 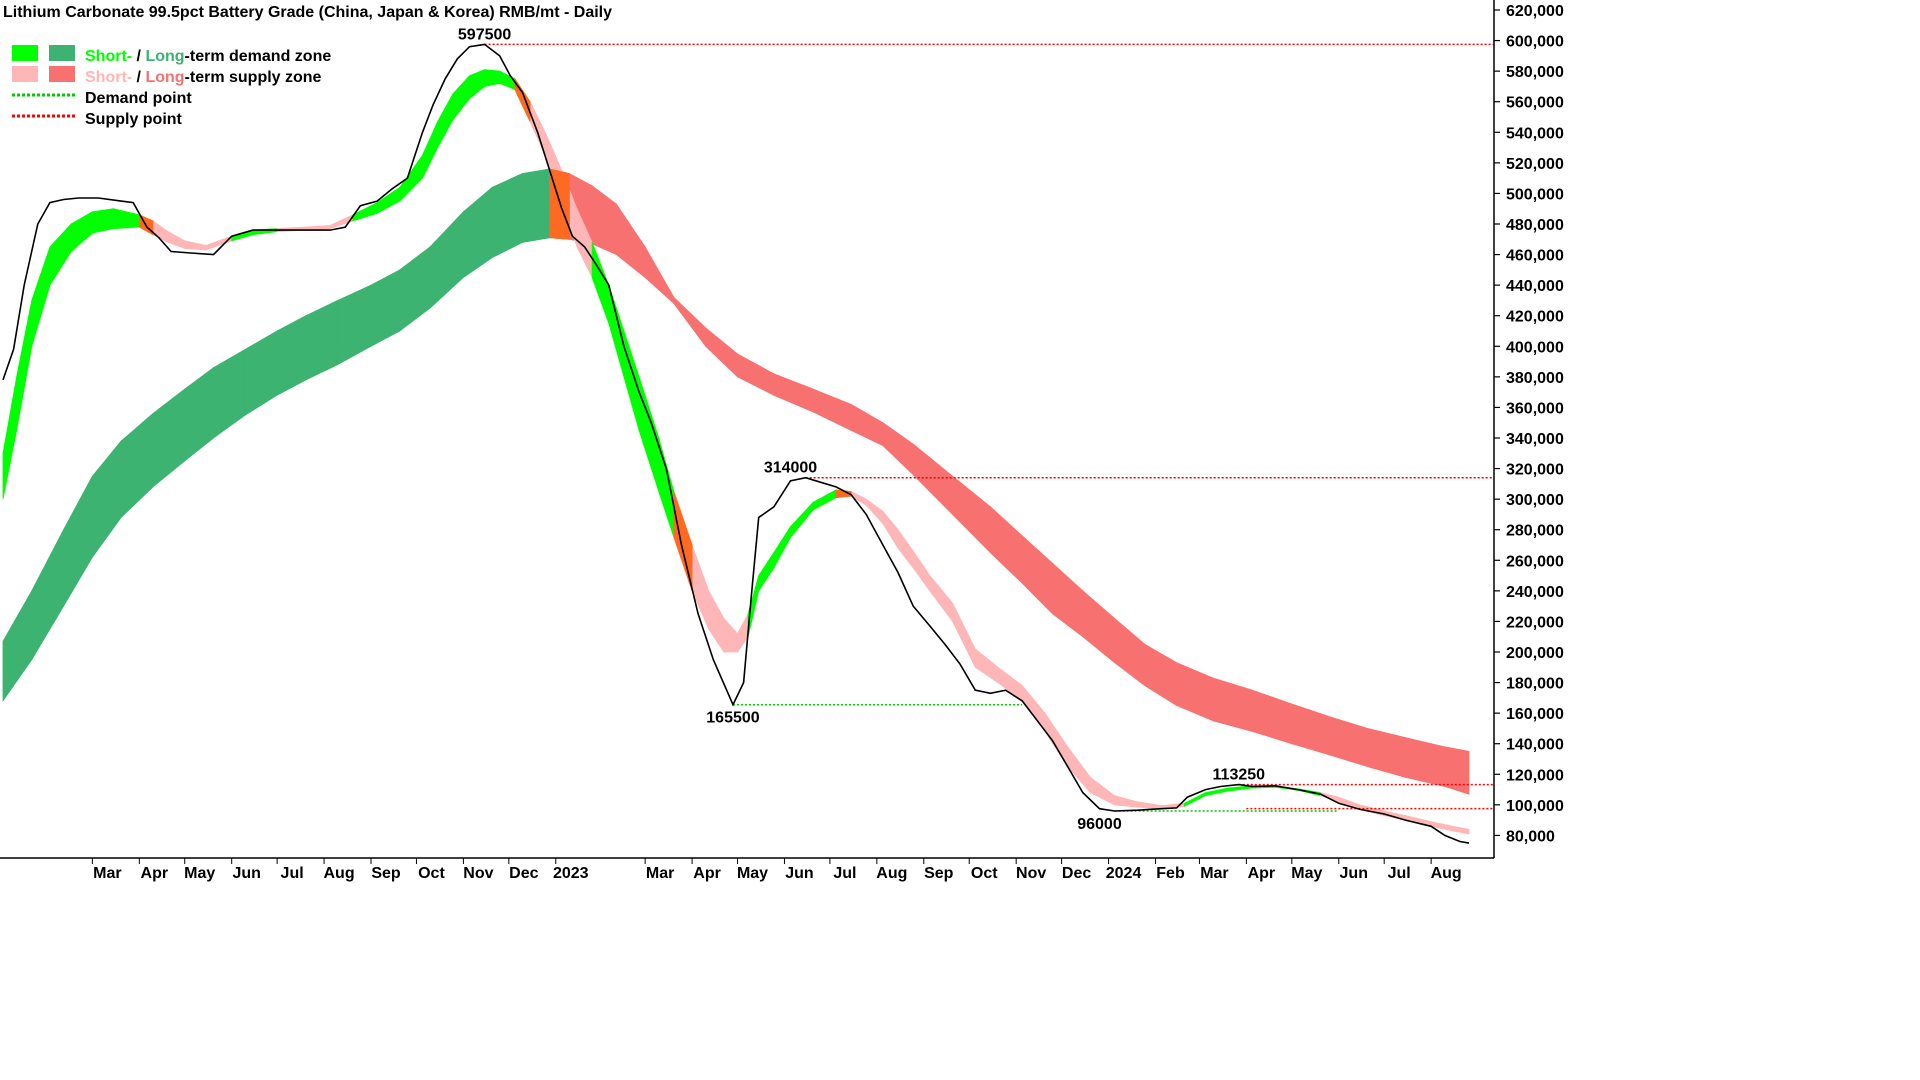 What do you see at coordinates (891, 873) in the screenshot?
I see `x-tick-label: Aug` at bounding box center [891, 873].